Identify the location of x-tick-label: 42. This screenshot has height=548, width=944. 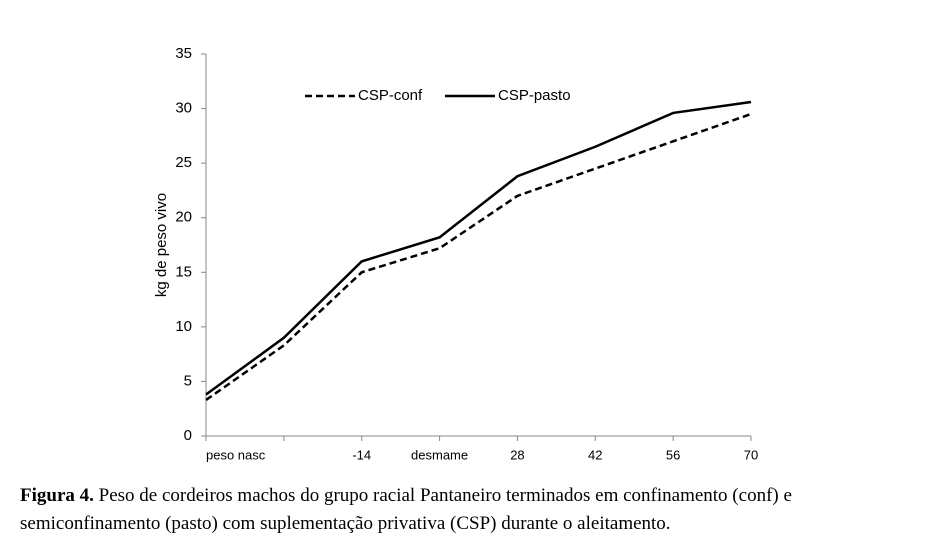
(595, 454).